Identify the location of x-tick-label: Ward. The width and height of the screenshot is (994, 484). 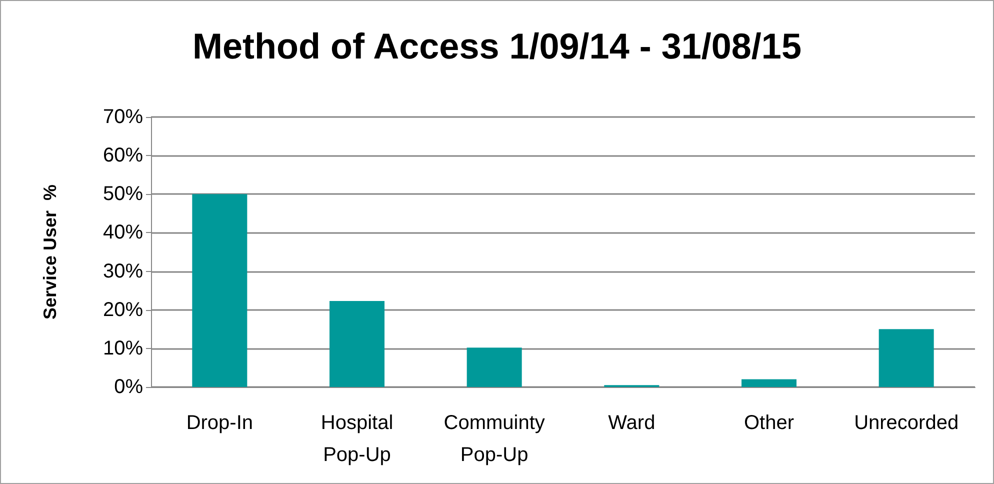
(632, 423).